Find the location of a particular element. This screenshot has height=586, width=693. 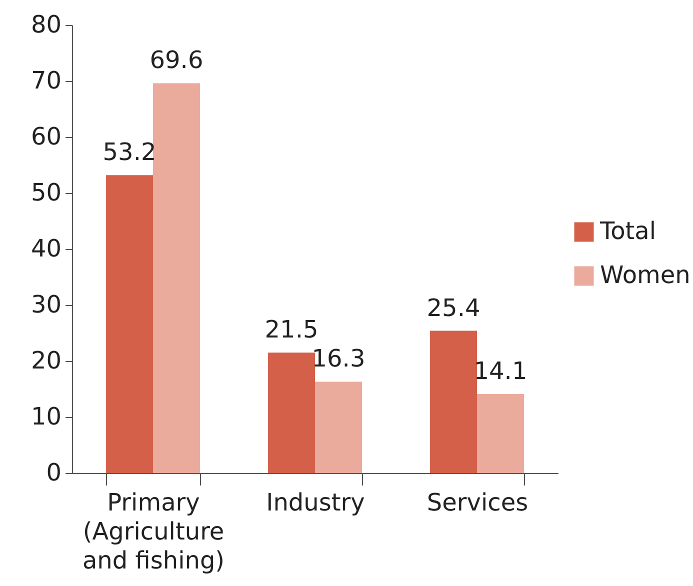

y-tick-label: 0 is located at coordinates (54, 472).